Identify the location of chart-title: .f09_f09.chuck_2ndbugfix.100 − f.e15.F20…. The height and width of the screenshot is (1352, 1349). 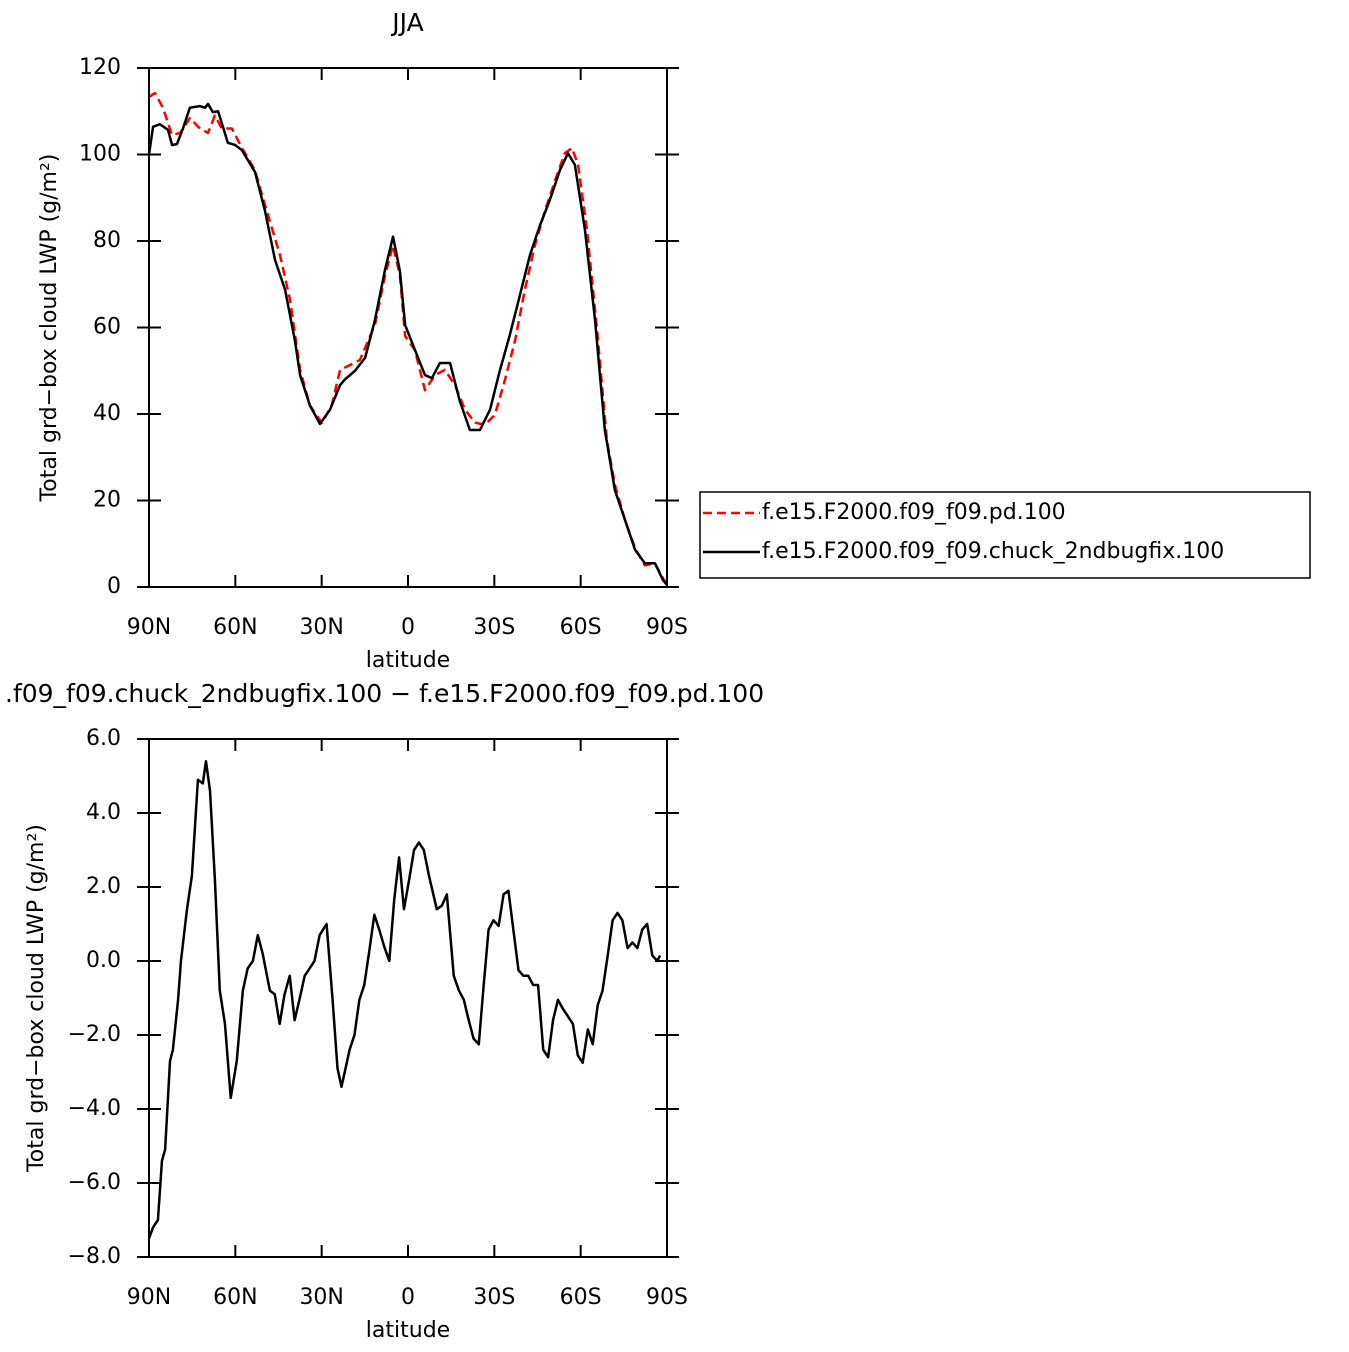
(384, 693).